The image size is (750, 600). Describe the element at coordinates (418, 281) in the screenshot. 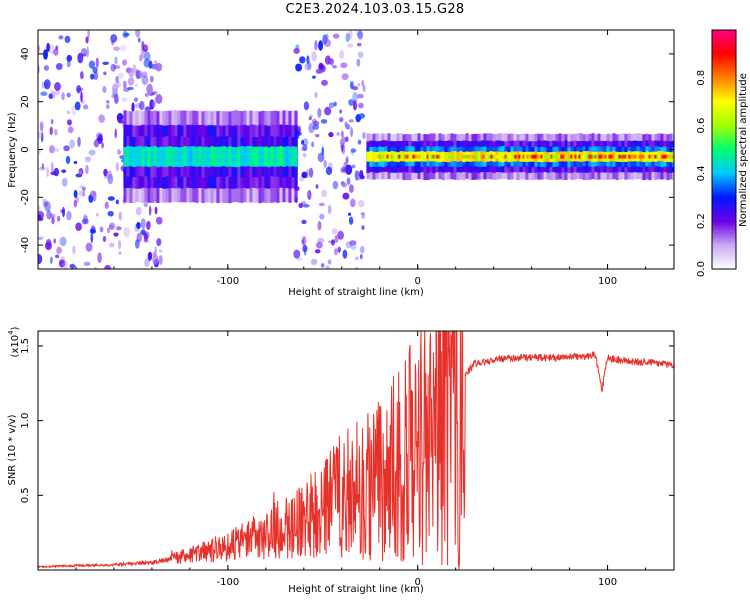

I see `x-tick-label: 0` at that location.